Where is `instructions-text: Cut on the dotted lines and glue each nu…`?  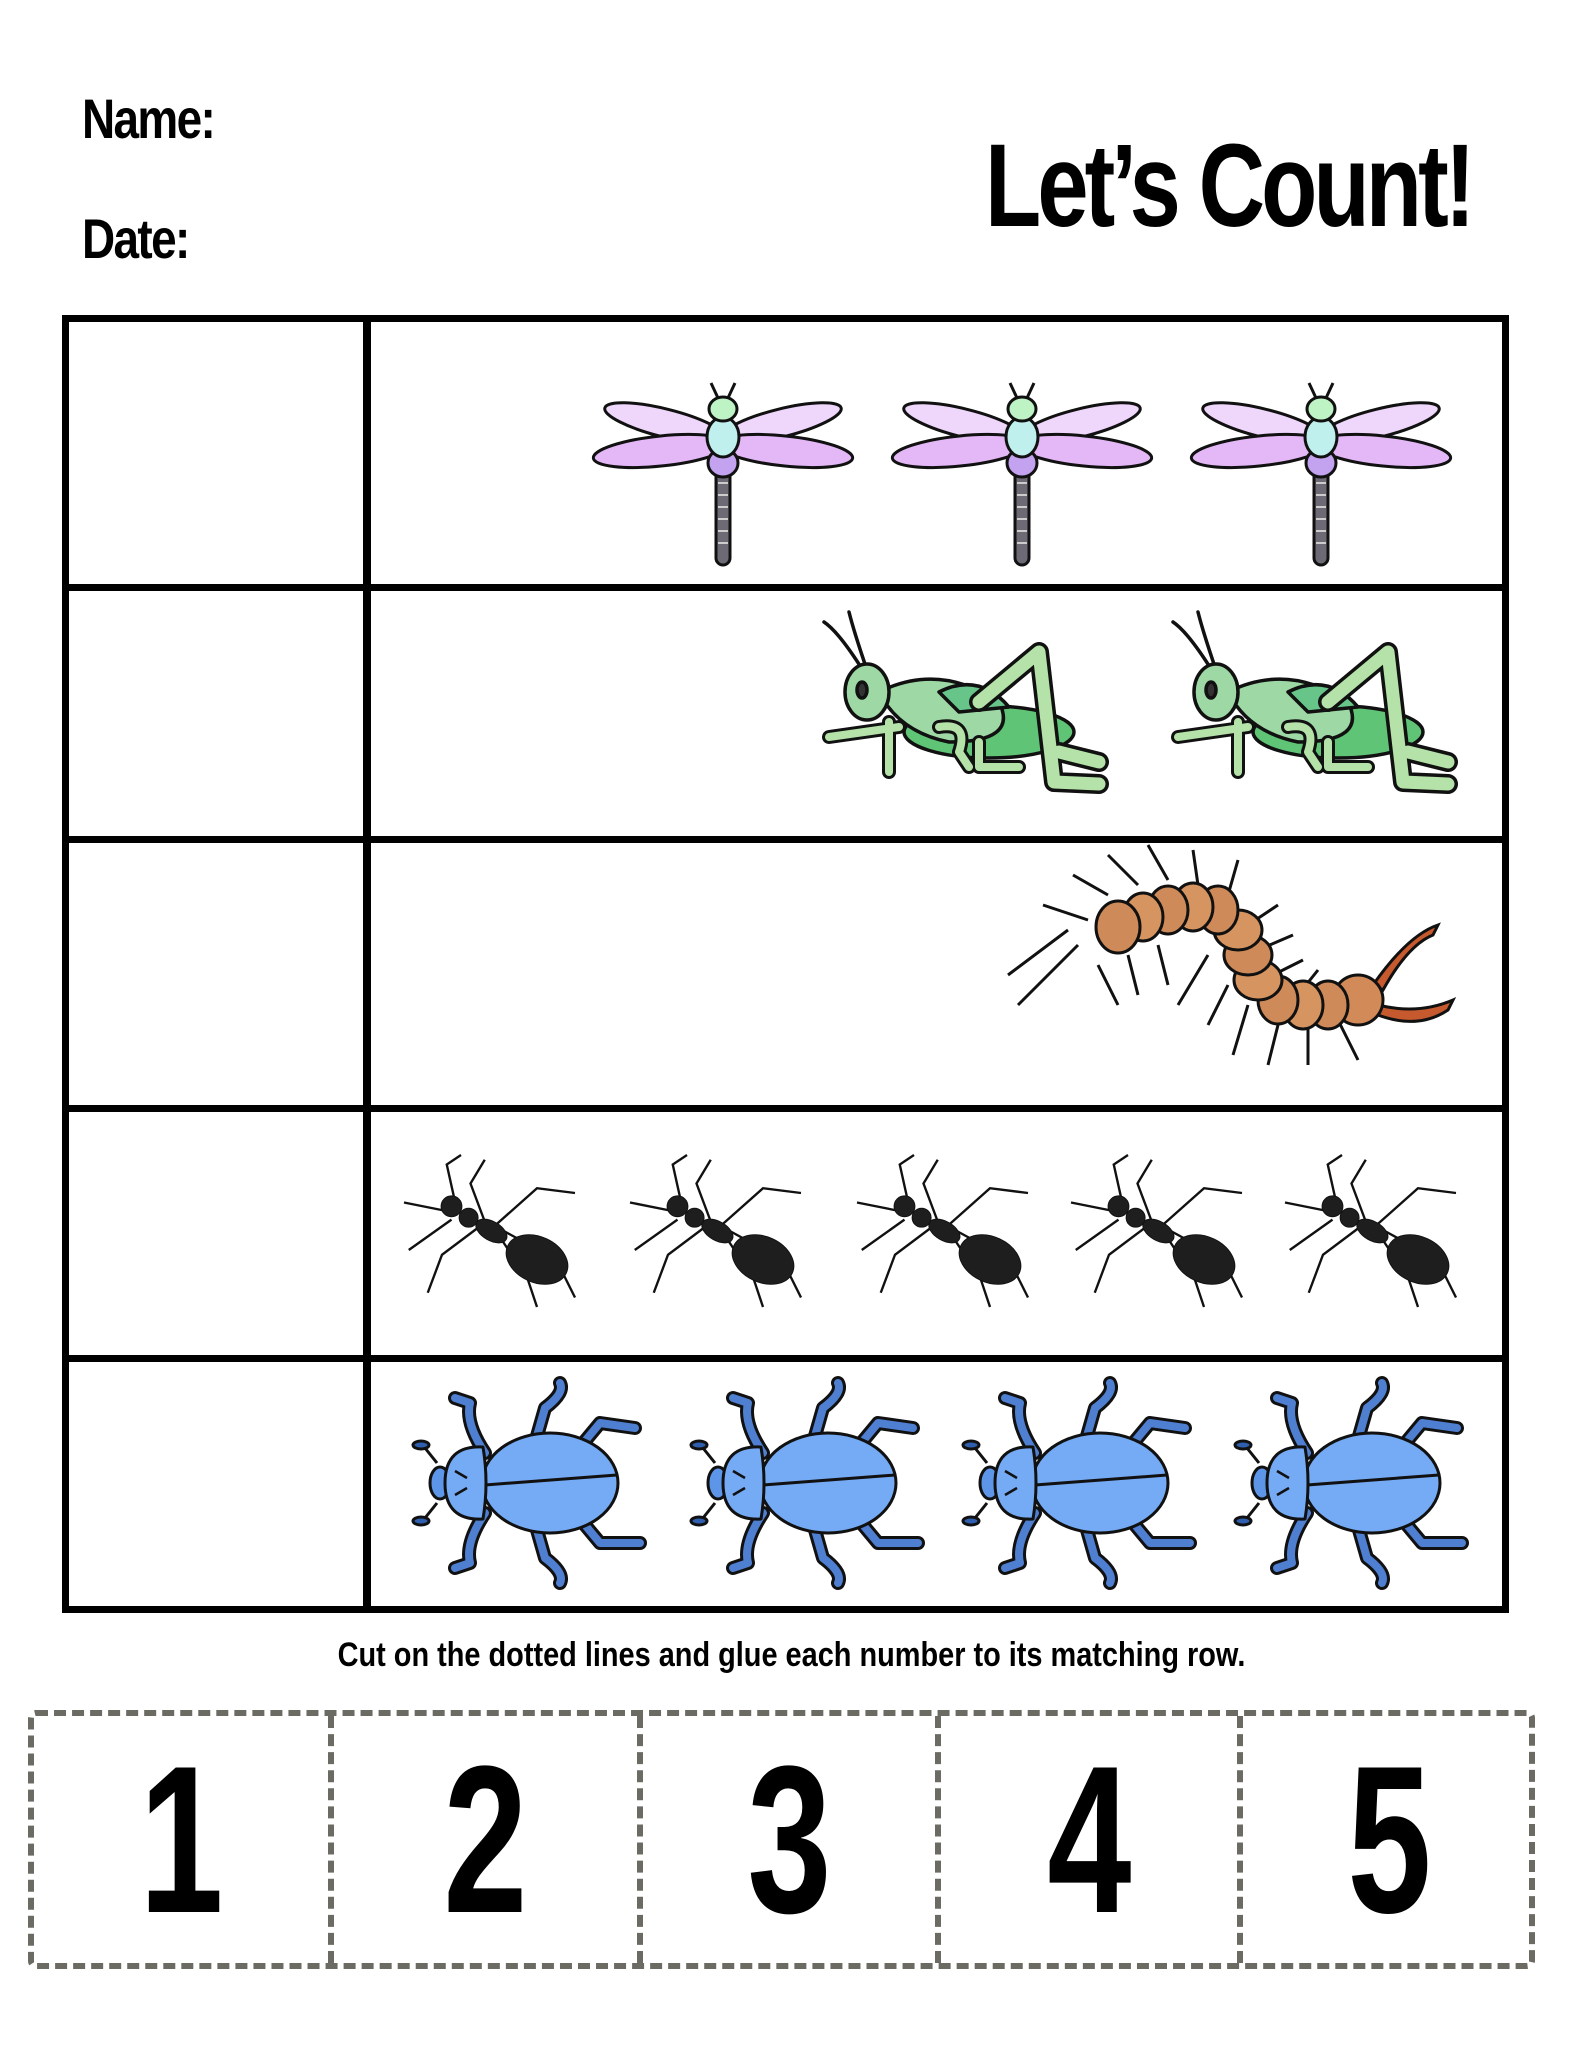
instructions-text: Cut on the dotted lines and glue each nu… is located at coordinates (791, 1655).